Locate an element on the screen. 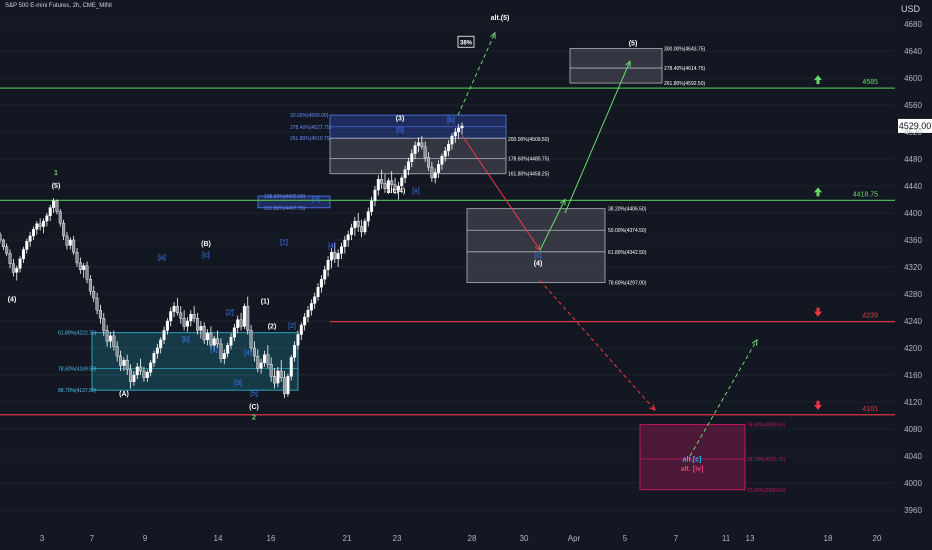 This screenshot has width=932, height=550. x-tick-label: 18 is located at coordinates (828, 538).